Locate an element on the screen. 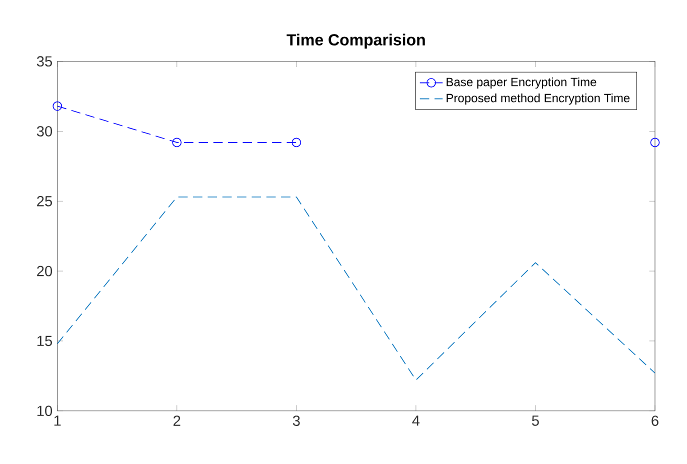 Image resolution: width=687 pixels, height=464 pixels. chart-title: Time Comparision is located at coordinates (355, 41).